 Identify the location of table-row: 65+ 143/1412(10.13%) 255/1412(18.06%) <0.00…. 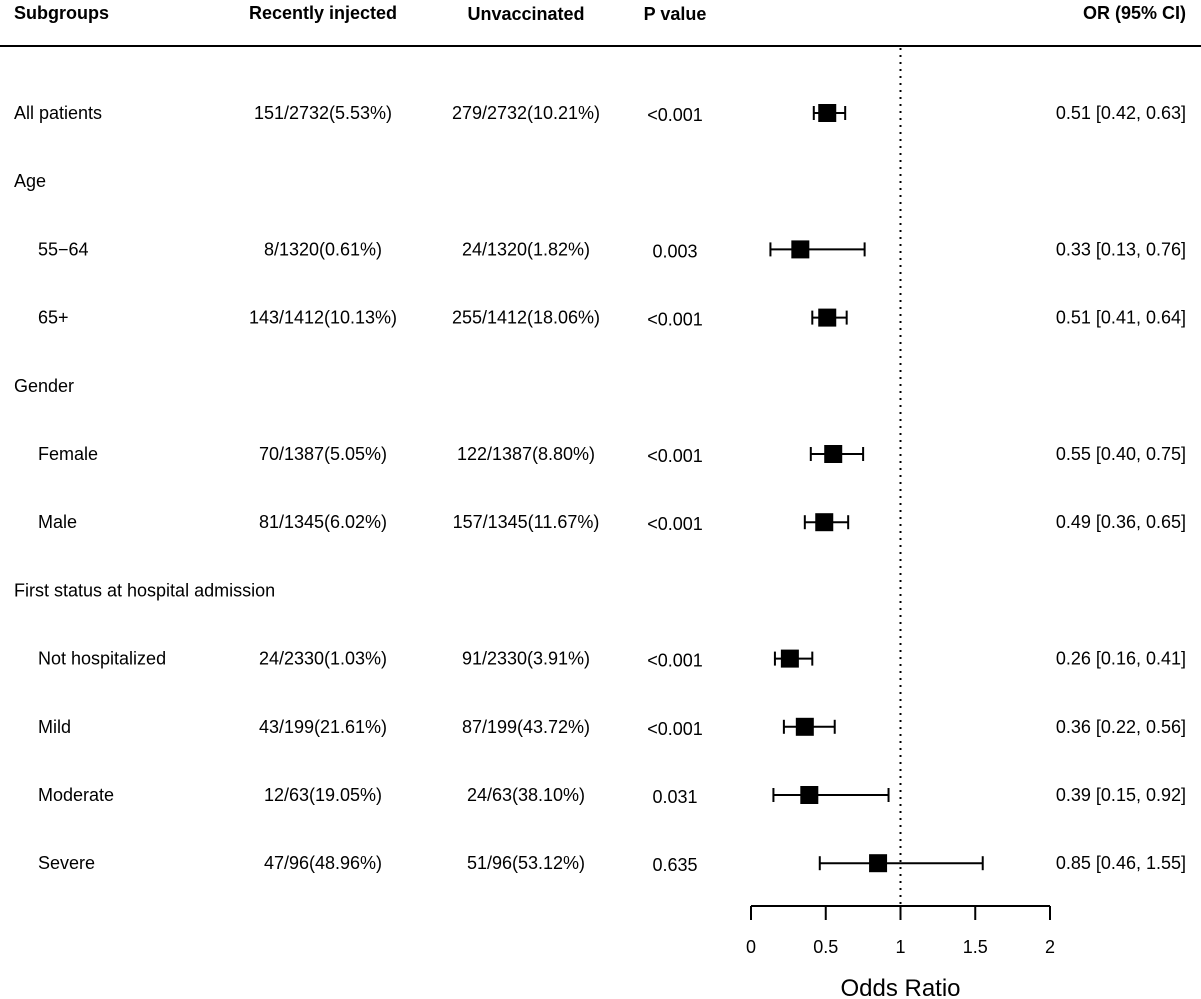
(612, 319).